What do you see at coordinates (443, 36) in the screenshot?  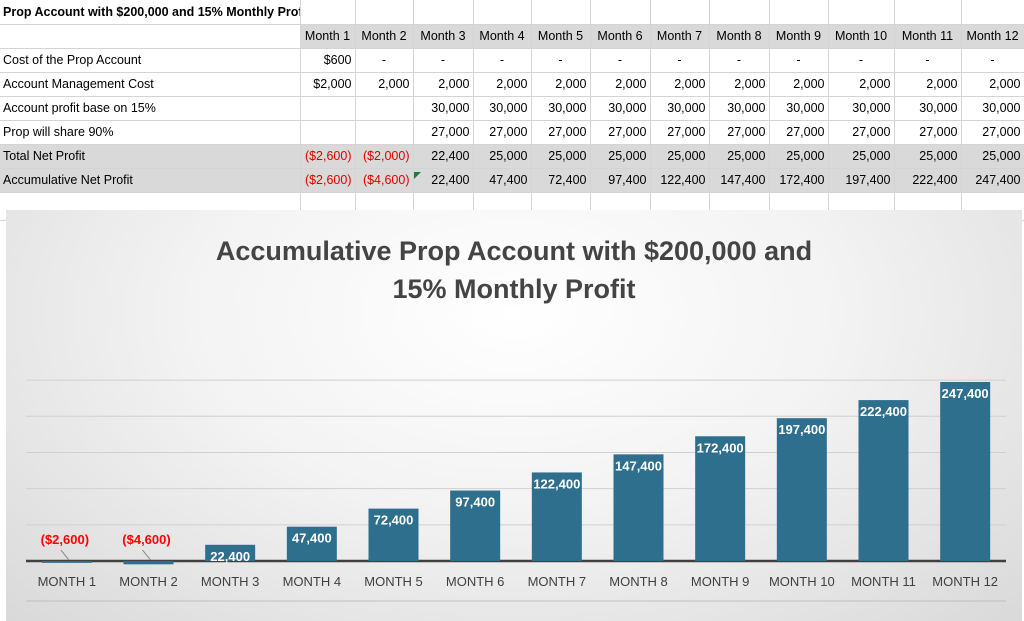 I see `month-header: Month 3` at bounding box center [443, 36].